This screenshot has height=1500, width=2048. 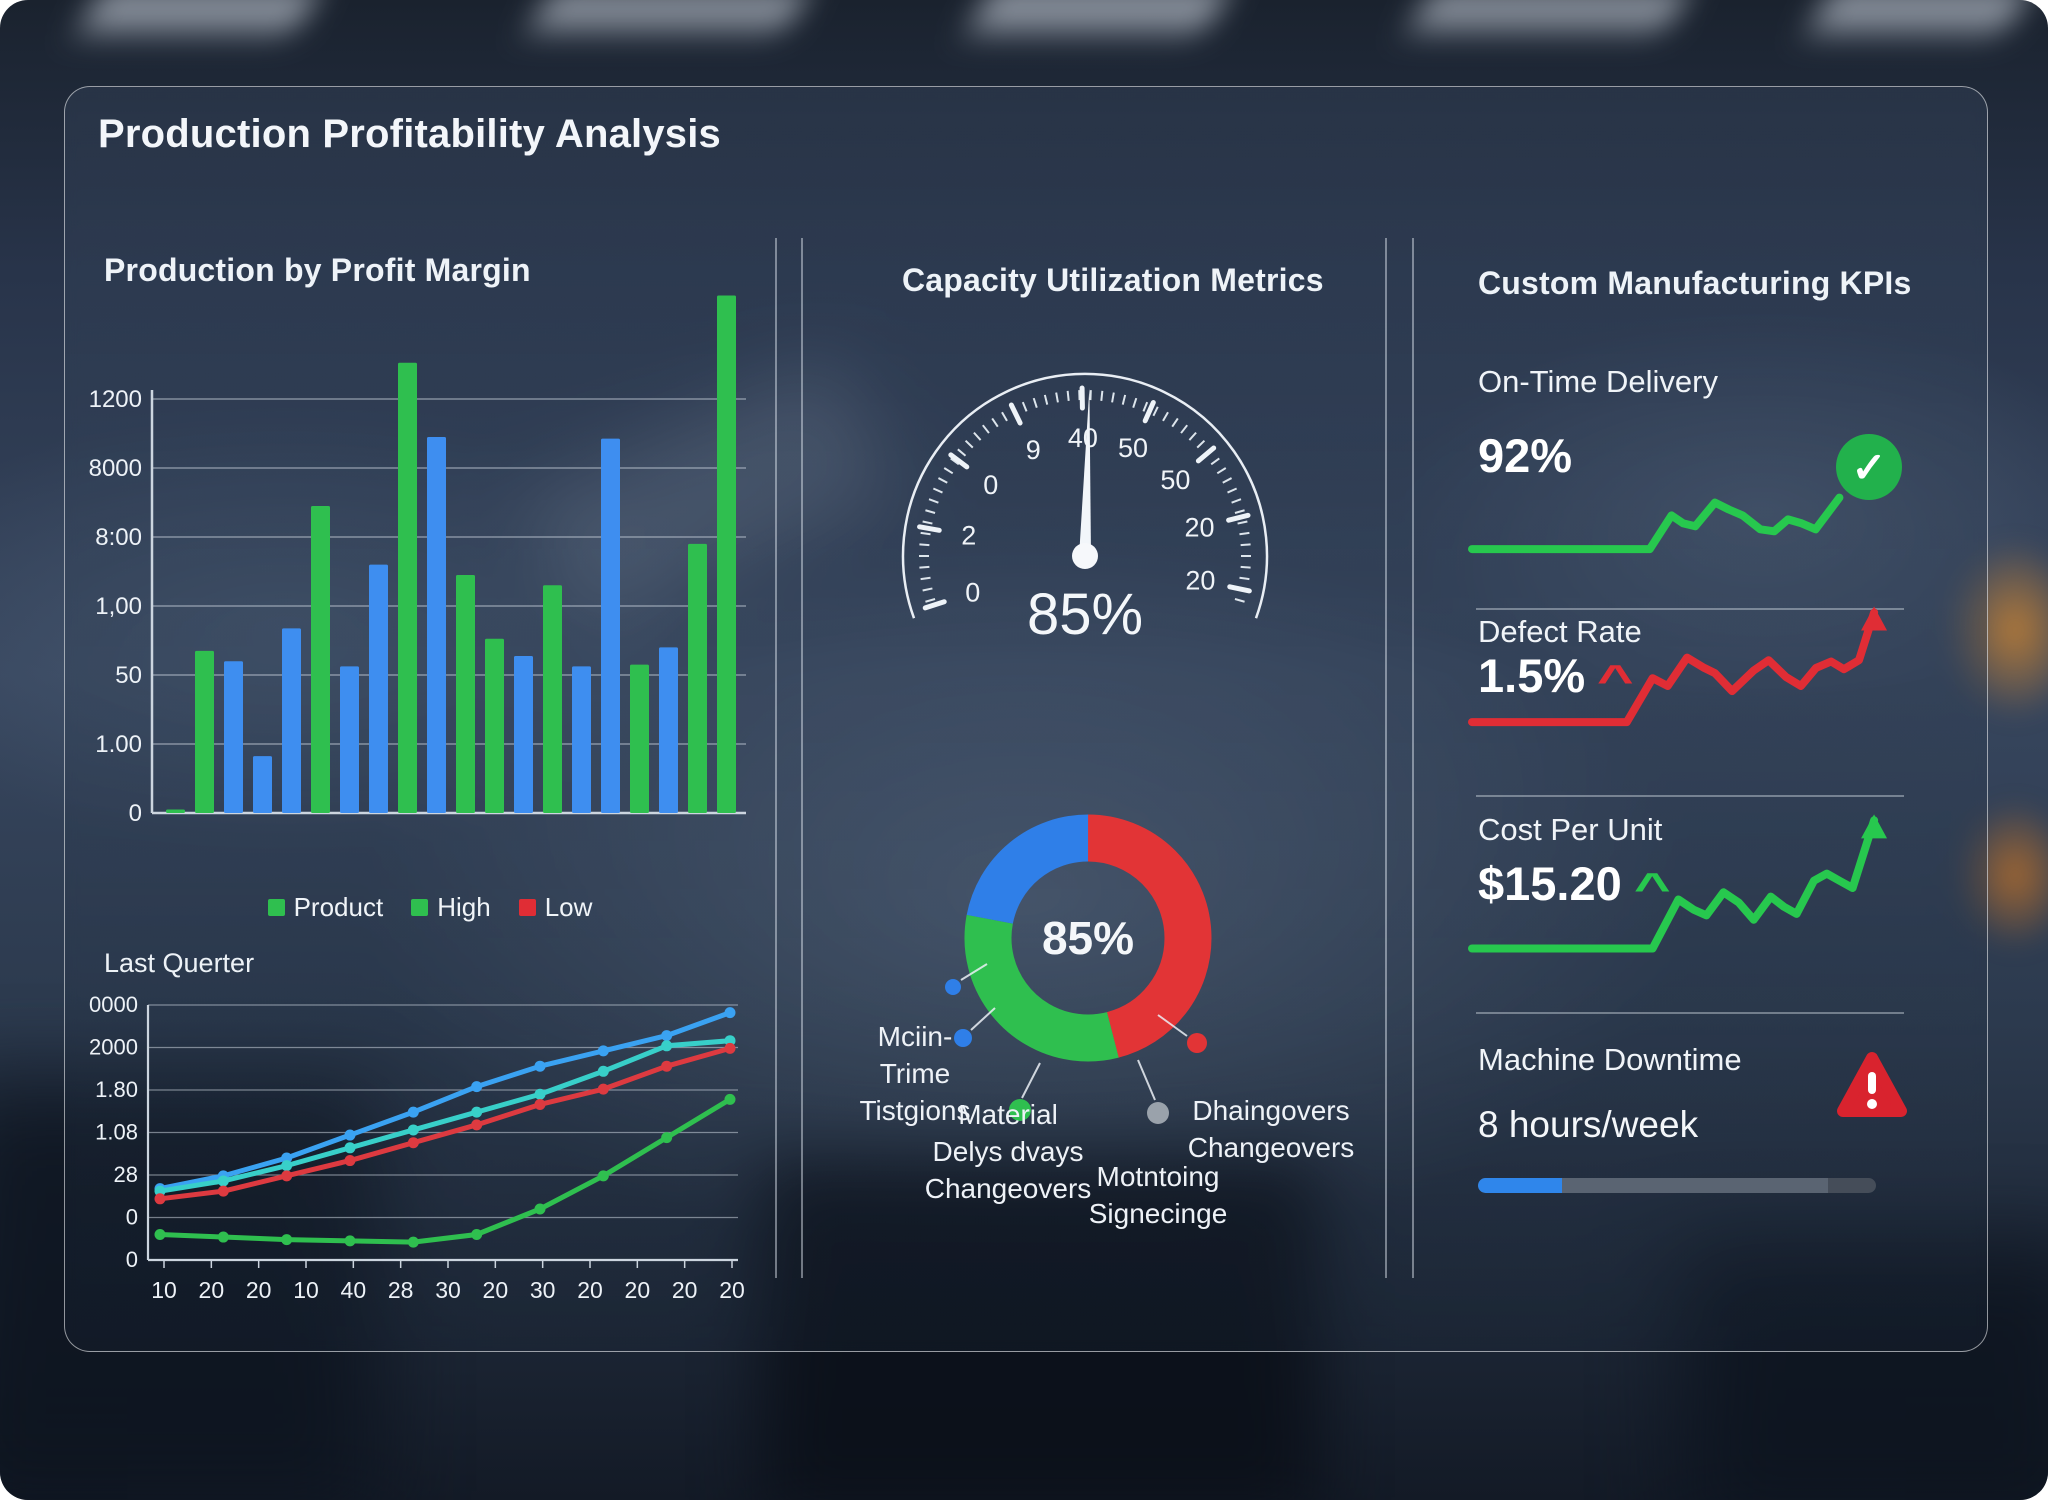 I want to click on page-title: Production Profitability Analysis, so click(x=409, y=134).